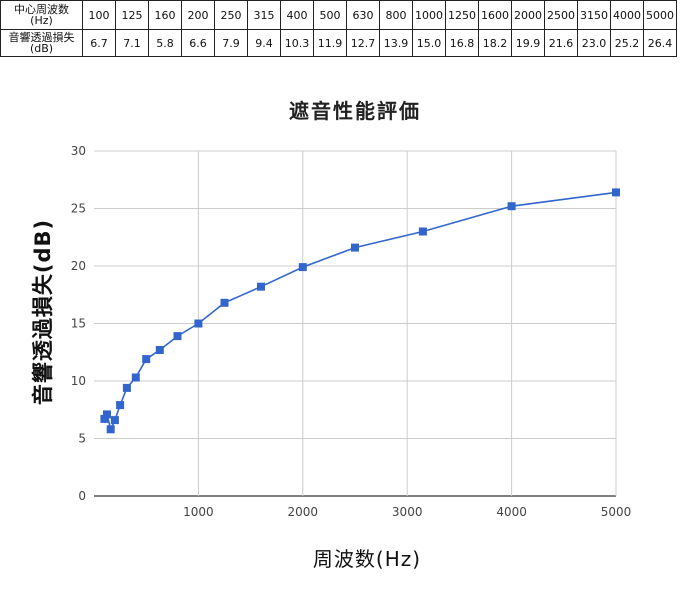 The height and width of the screenshot is (600, 700). Describe the element at coordinates (616, 512) in the screenshot. I see `x-tick-label: 5000` at that location.